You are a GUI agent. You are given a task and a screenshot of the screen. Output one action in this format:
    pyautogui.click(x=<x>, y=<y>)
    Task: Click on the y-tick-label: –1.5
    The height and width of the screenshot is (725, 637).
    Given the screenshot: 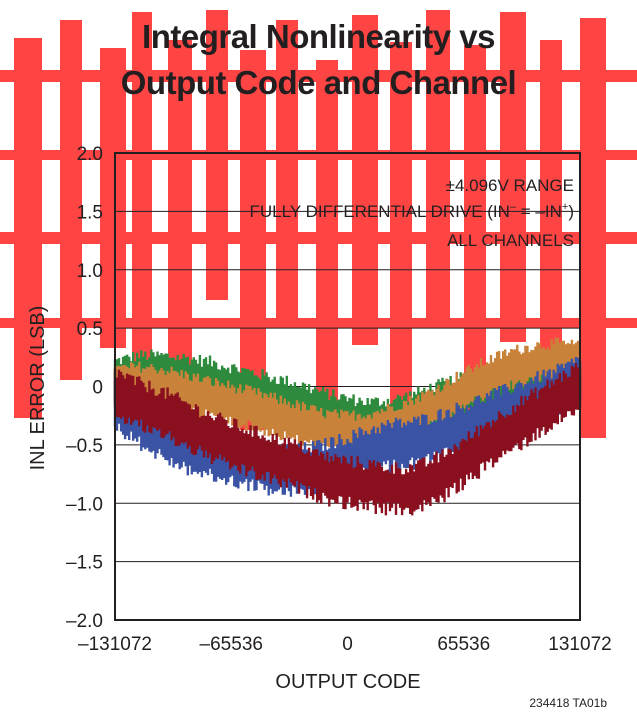 What is the action you would take?
    pyautogui.click(x=84, y=563)
    